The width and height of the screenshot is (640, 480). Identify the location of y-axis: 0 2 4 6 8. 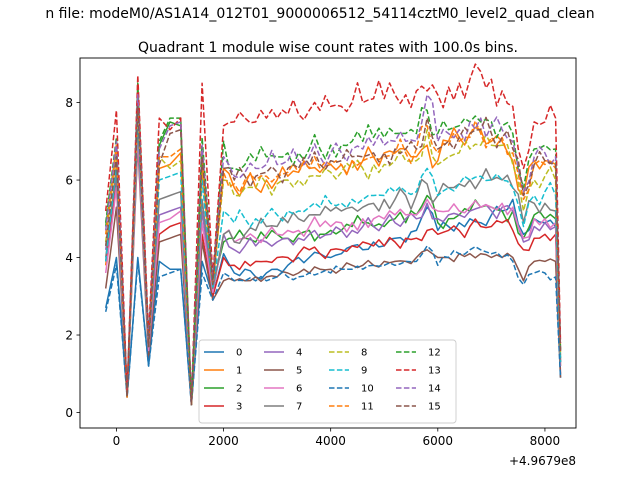
(72, 258).